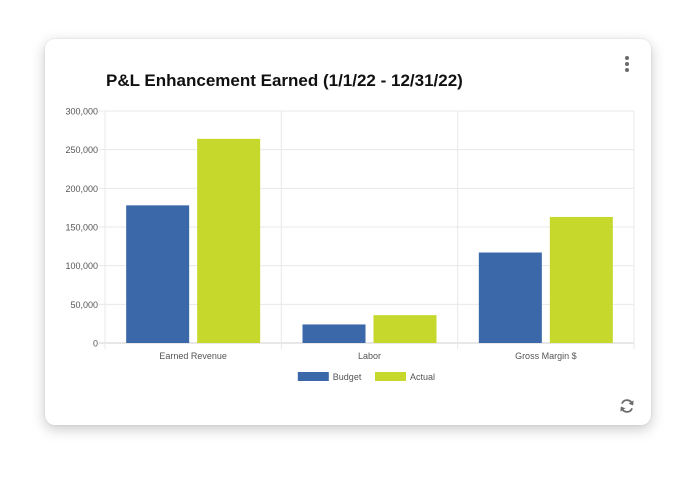  I want to click on legend-swatch-budget, so click(313, 376).